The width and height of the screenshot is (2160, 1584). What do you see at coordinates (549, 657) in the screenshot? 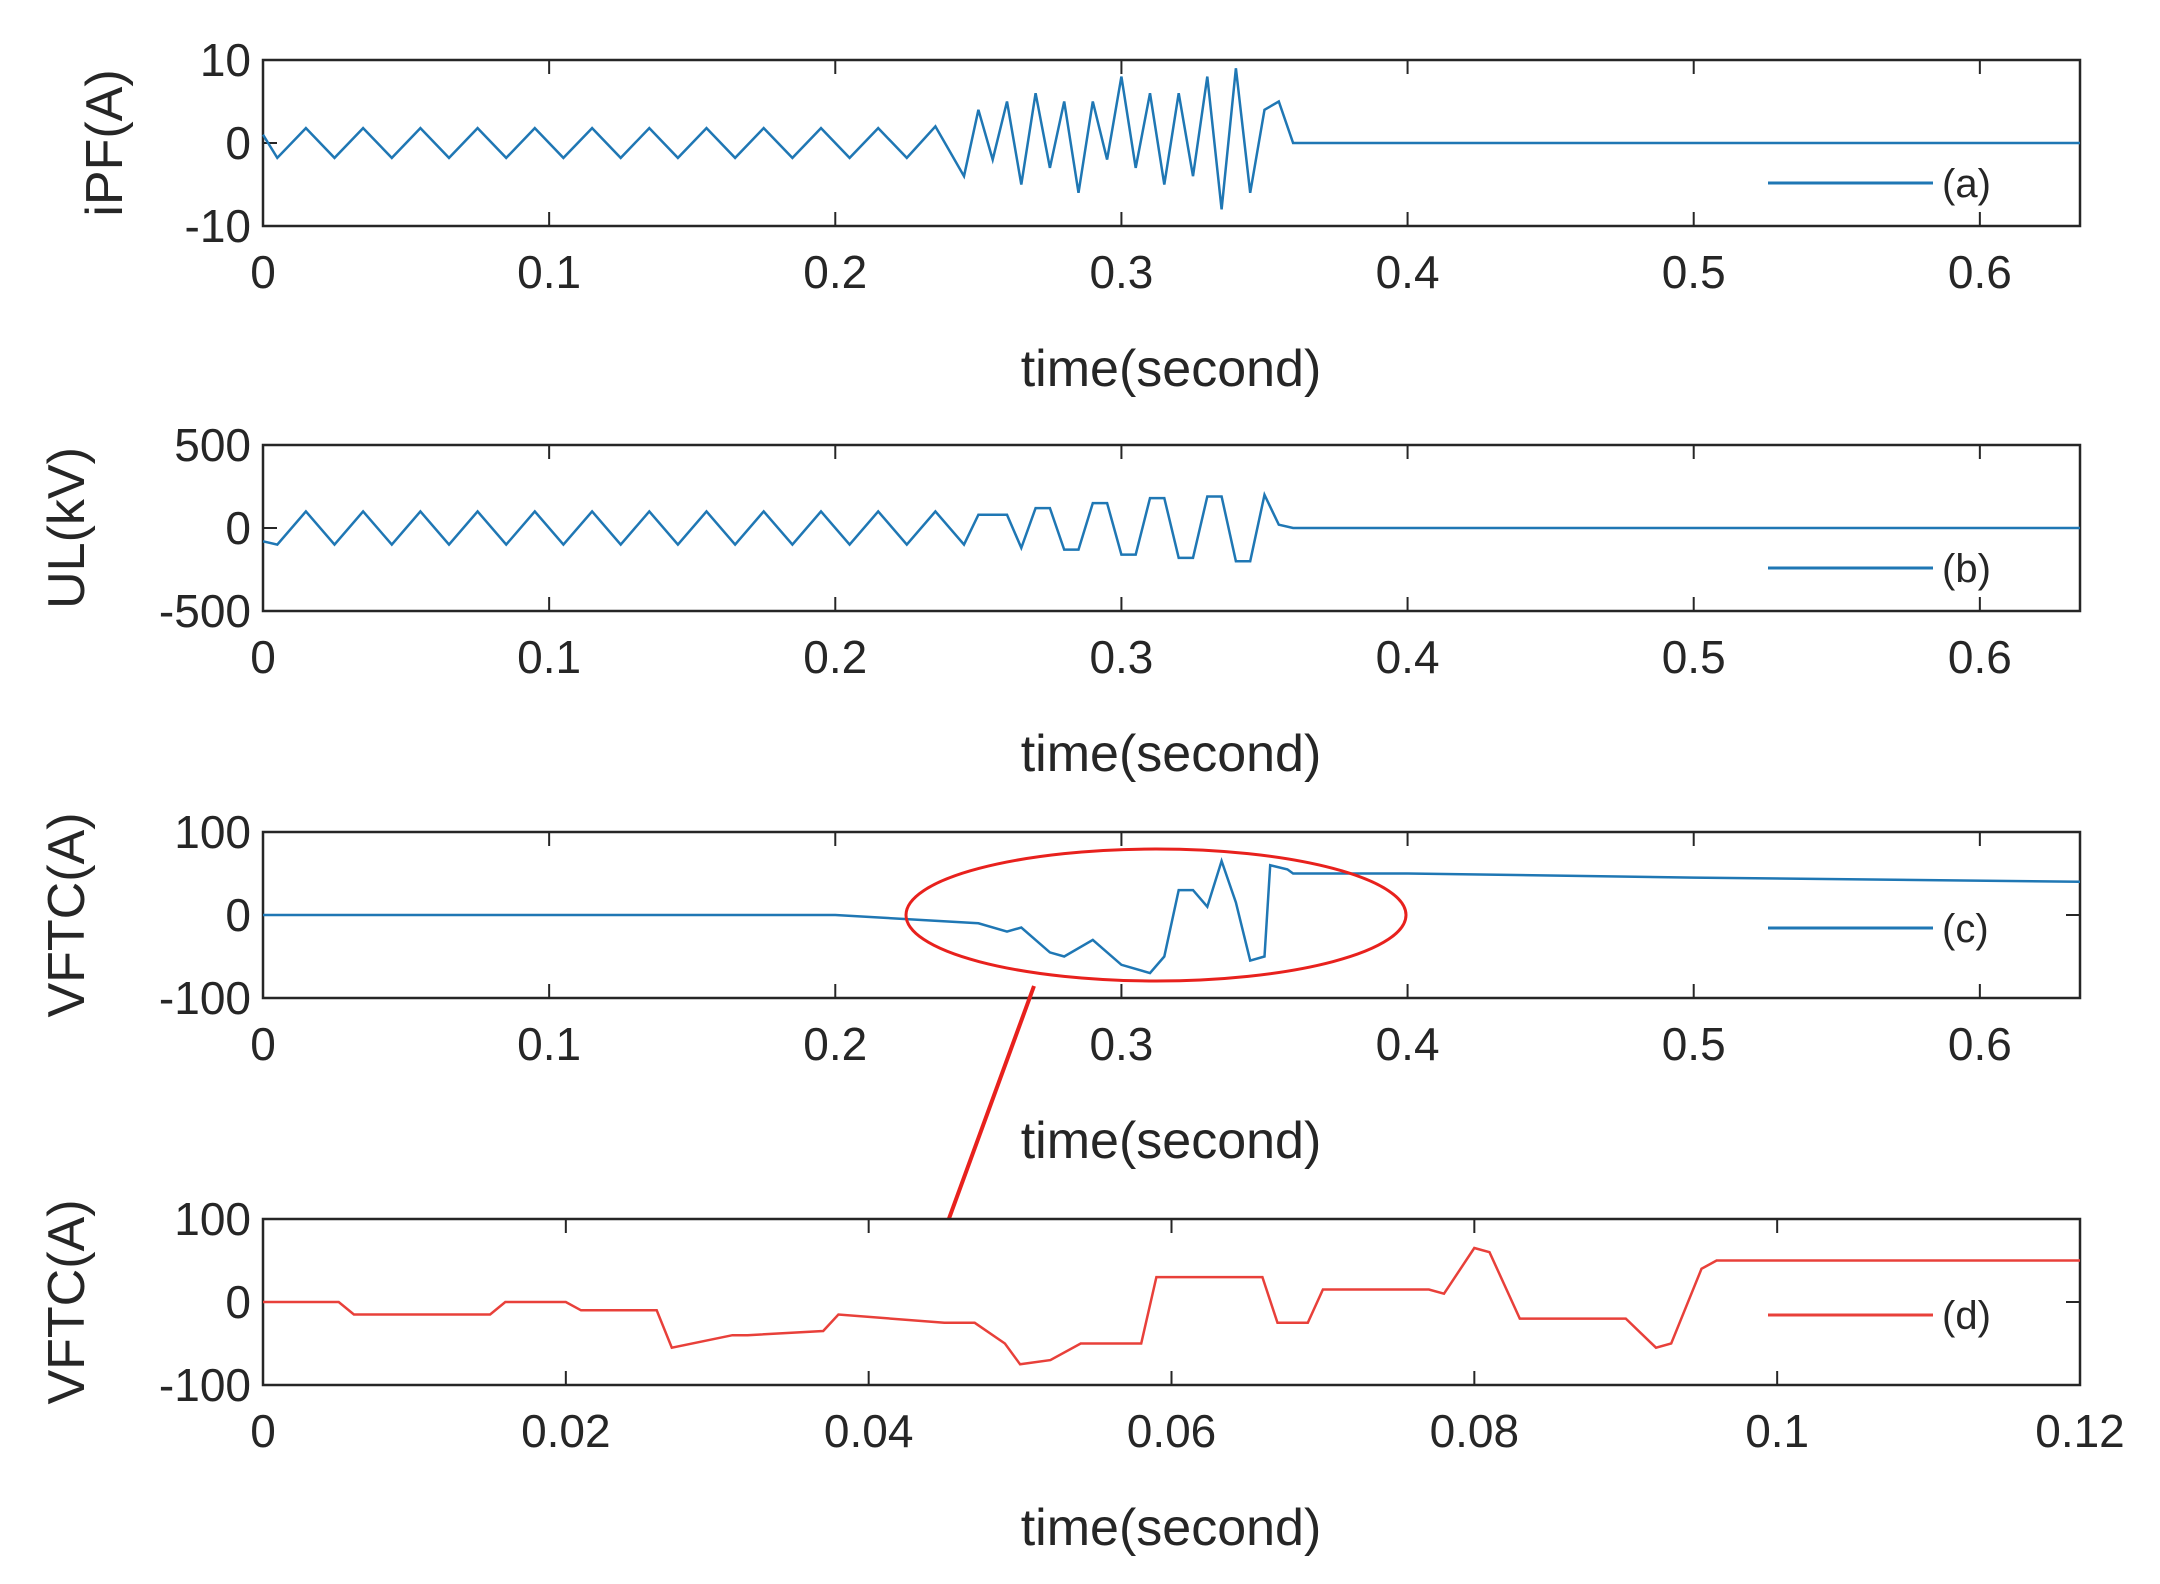
I see `x-tick-label-b: 0.1` at bounding box center [549, 657].